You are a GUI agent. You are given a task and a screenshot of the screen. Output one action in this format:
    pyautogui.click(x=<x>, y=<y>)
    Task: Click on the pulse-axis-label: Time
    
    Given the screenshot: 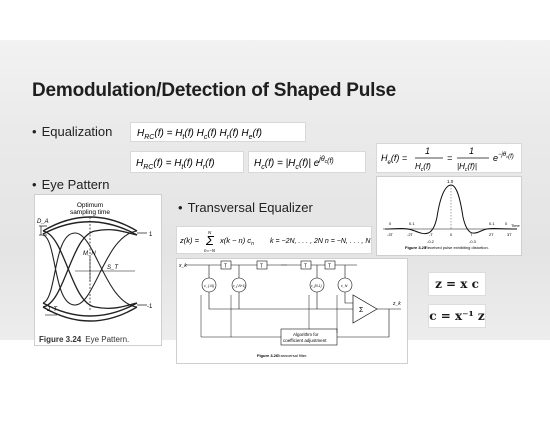 What is the action you would take?
    pyautogui.click(x=516, y=225)
    